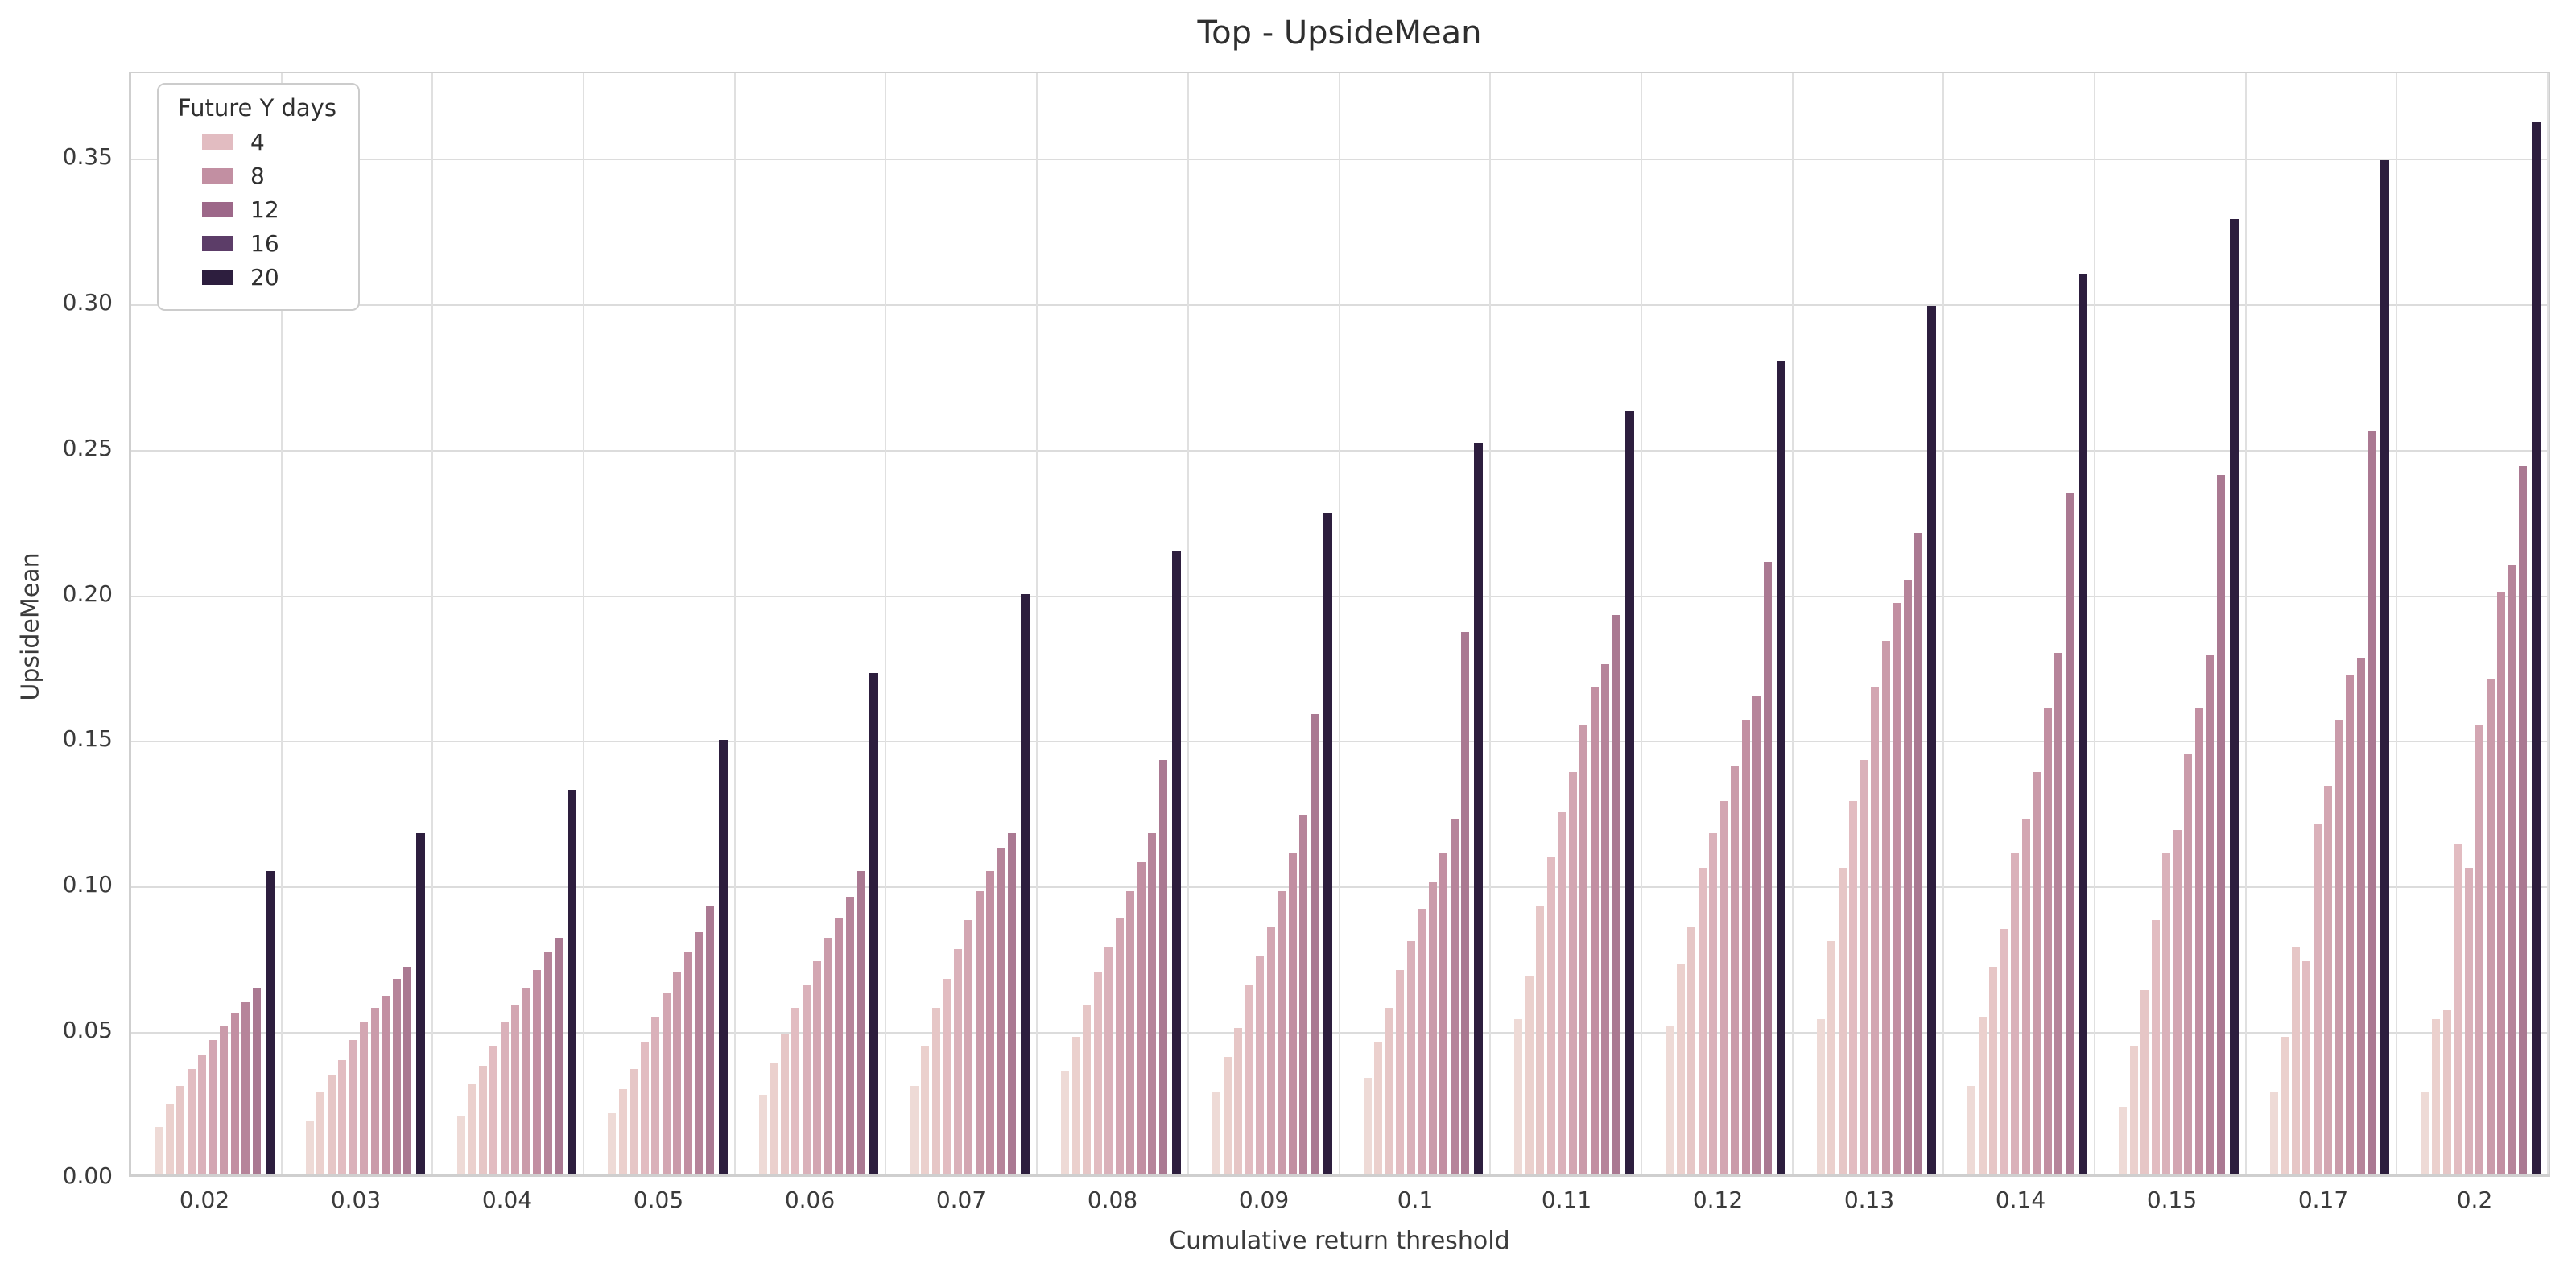 The width and height of the screenshot is (2576, 1288). What do you see at coordinates (87, 739) in the screenshot?
I see `y-tick-label: 0.15` at bounding box center [87, 739].